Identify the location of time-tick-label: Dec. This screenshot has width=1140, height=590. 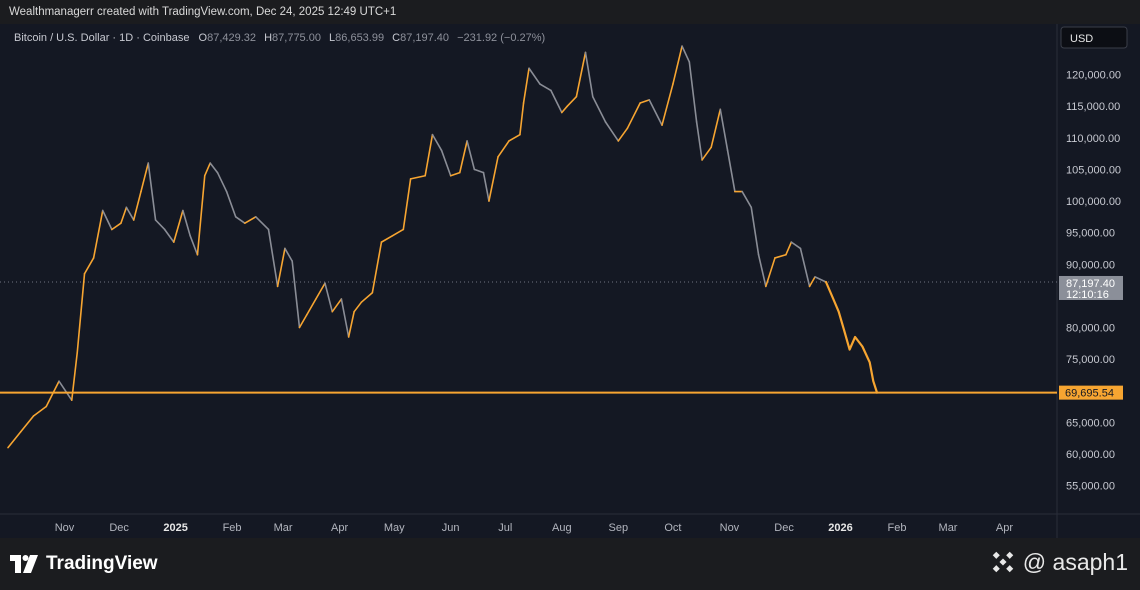
(784, 528).